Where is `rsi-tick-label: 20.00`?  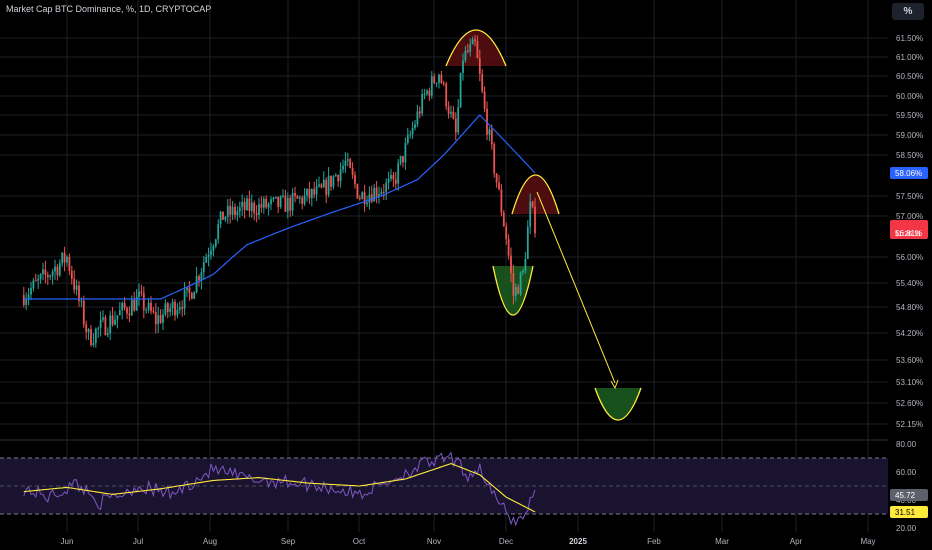 rsi-tick-label: 20.00 is located at coordinates (906, 528).